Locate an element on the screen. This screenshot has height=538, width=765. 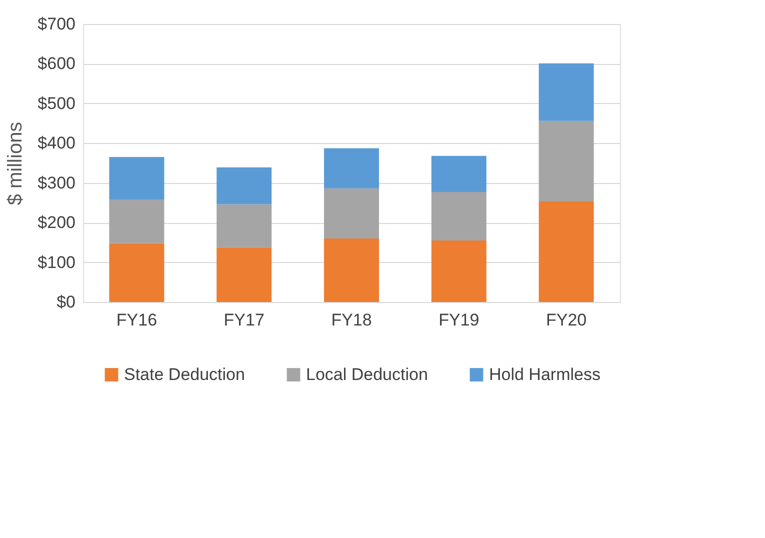
legend-label: Local Deduction is located at coordinates (367, 374).